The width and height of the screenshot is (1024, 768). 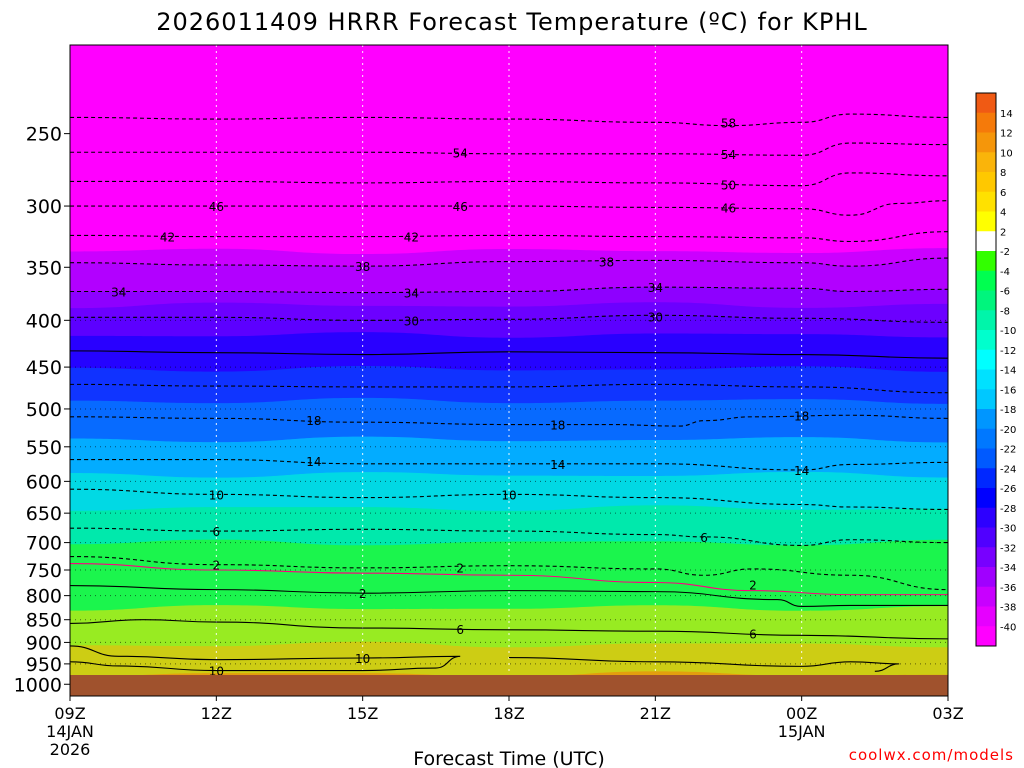 What do you see at coordinates (44, 544) in the screenshot?
I see `pressure-tick-label: 700` at bounding box center [44, 544].